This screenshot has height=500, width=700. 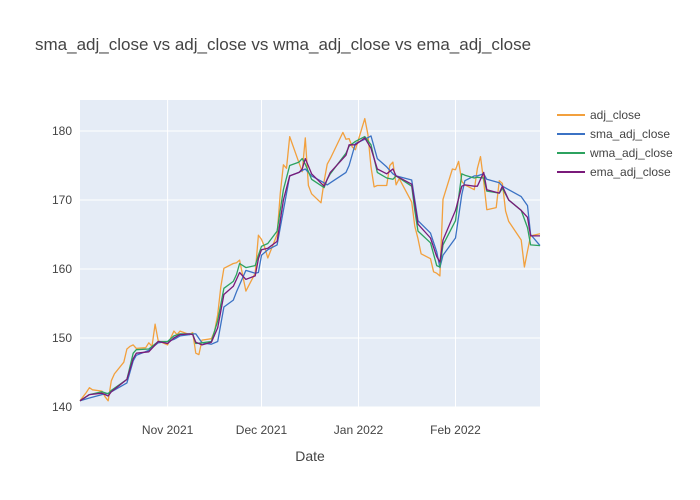 I want to click on legend-item-sma_adj_close: sma_adj_close, so click(x=630, y=134).